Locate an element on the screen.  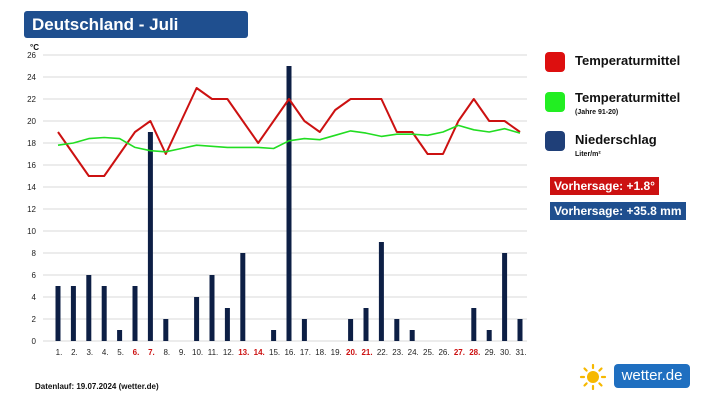
x-tick-label: 30. is located at coordinates (505, 352).